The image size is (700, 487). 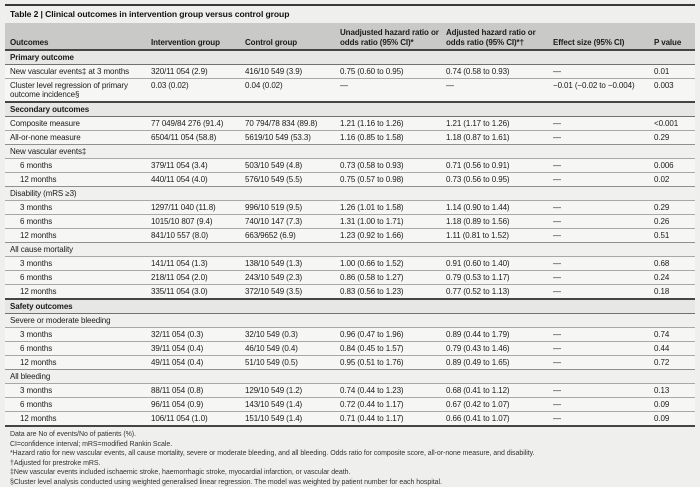 What do you see at coordinates (393, 137) in the screenshot?
I see `cell-unadjusted-ratio: 1.16 (0.85 to 1.58)` at bounding box center [393, 137].